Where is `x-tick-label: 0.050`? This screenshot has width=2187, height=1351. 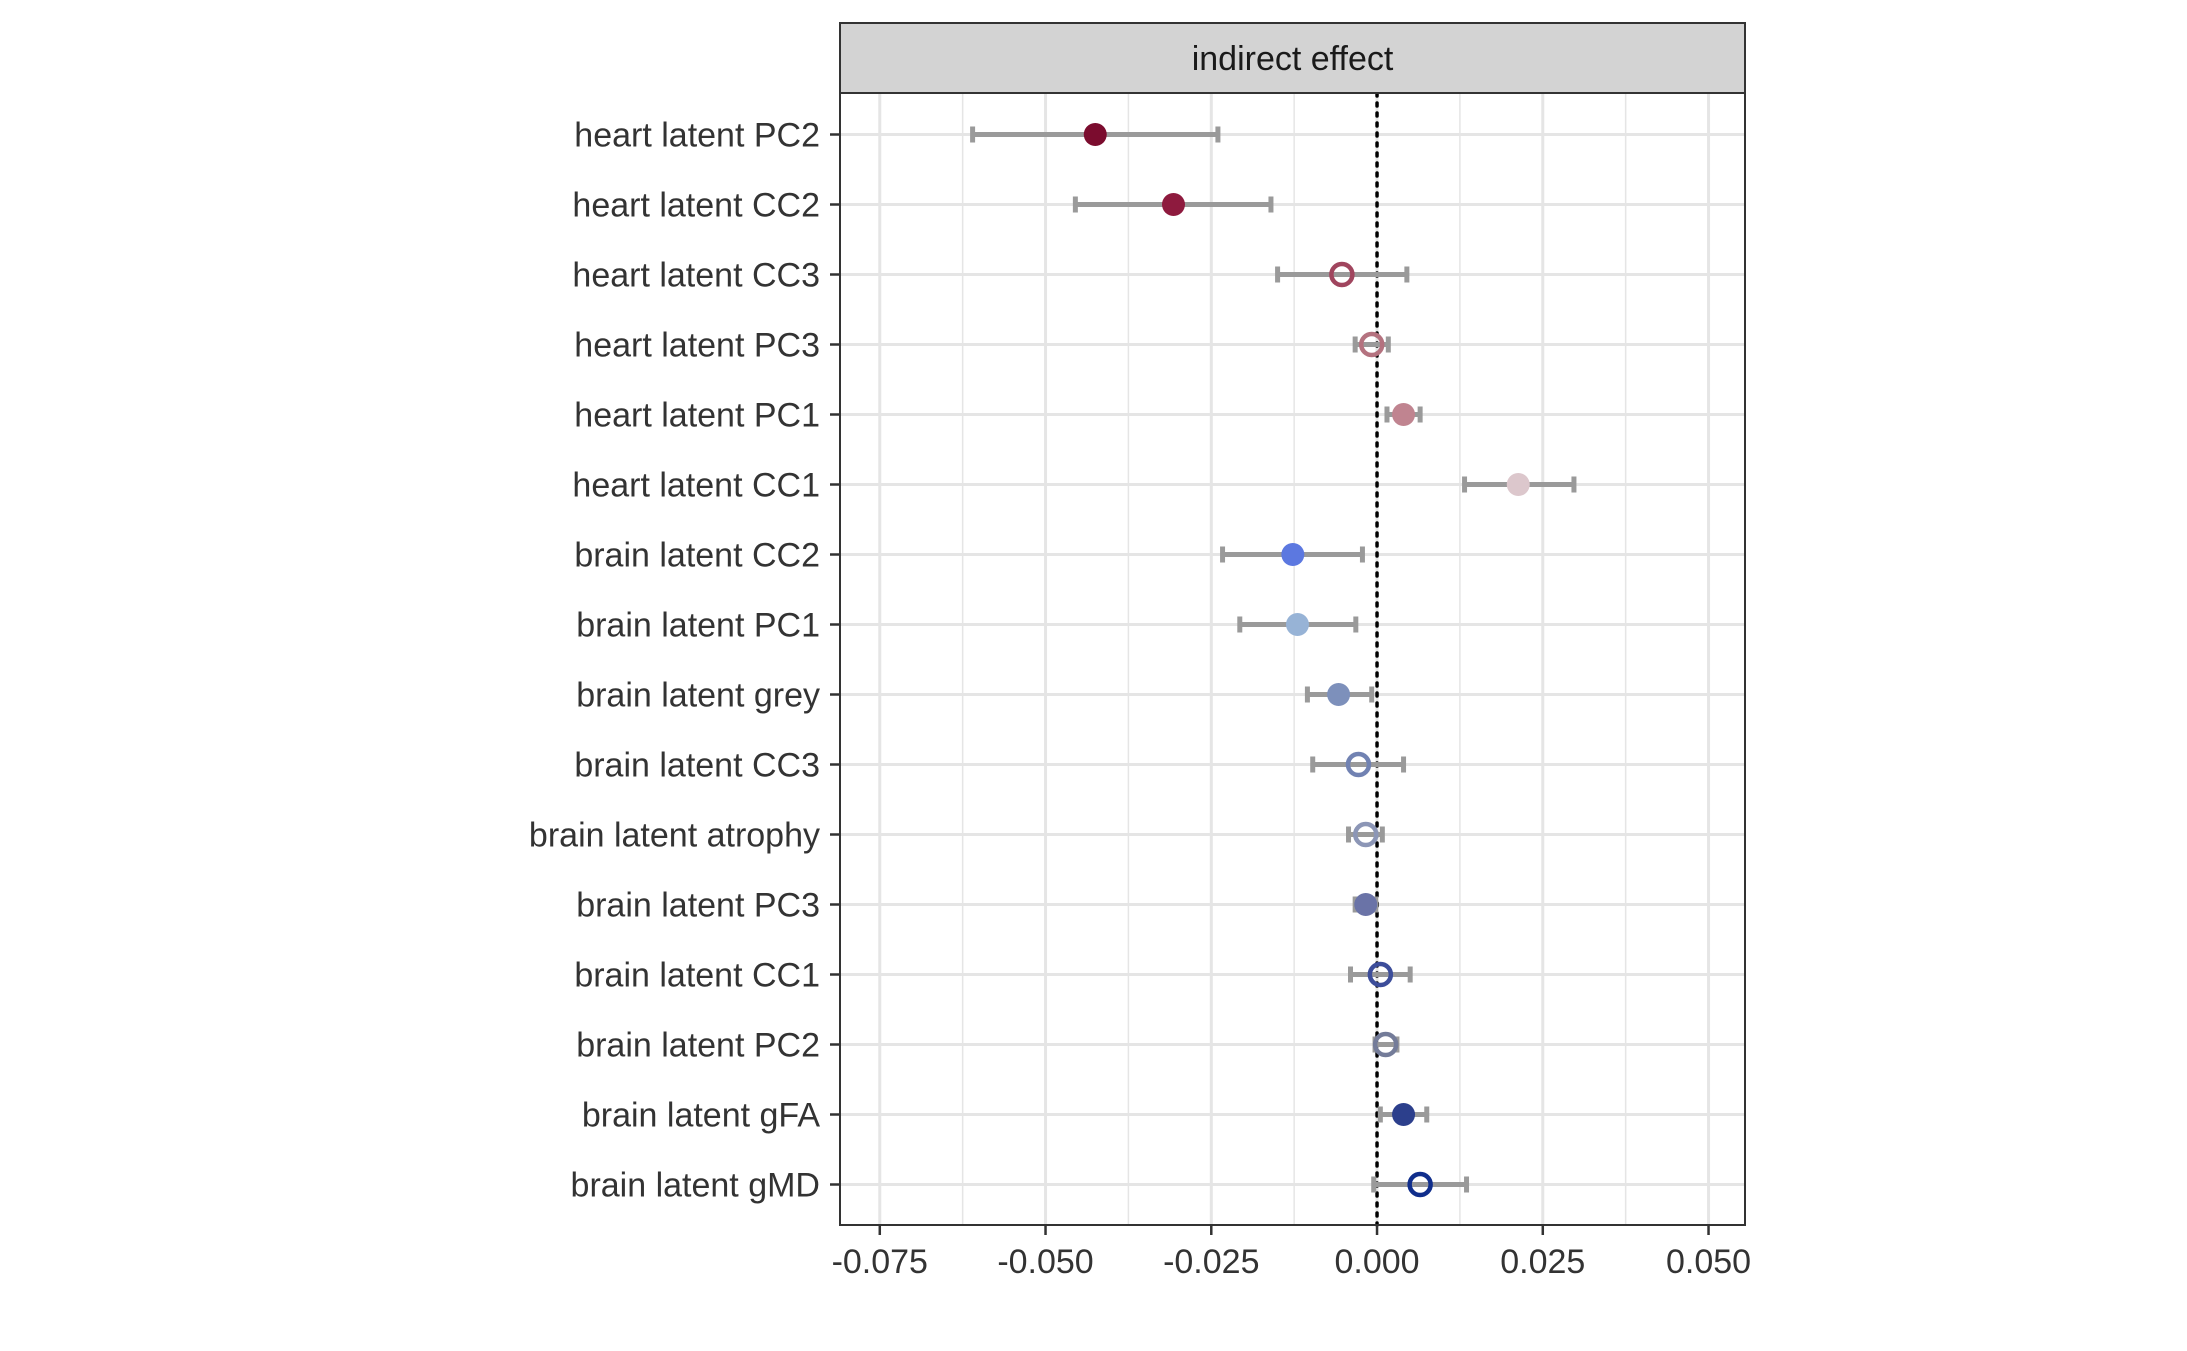 x-tick-label: 0.050 is located at coordinates (1708, 1262).